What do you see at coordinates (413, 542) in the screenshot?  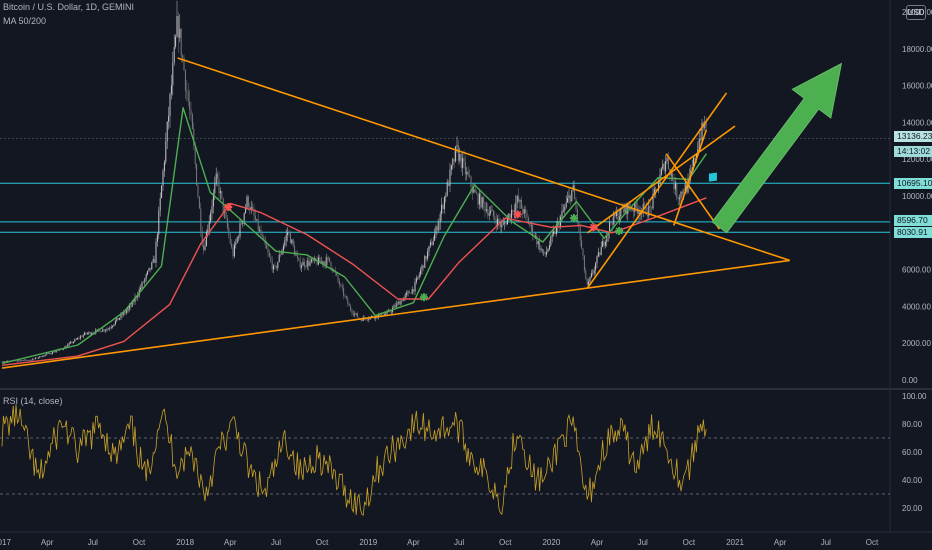 I see `x-tick-label: Apr` at bounding box center [413, 542].